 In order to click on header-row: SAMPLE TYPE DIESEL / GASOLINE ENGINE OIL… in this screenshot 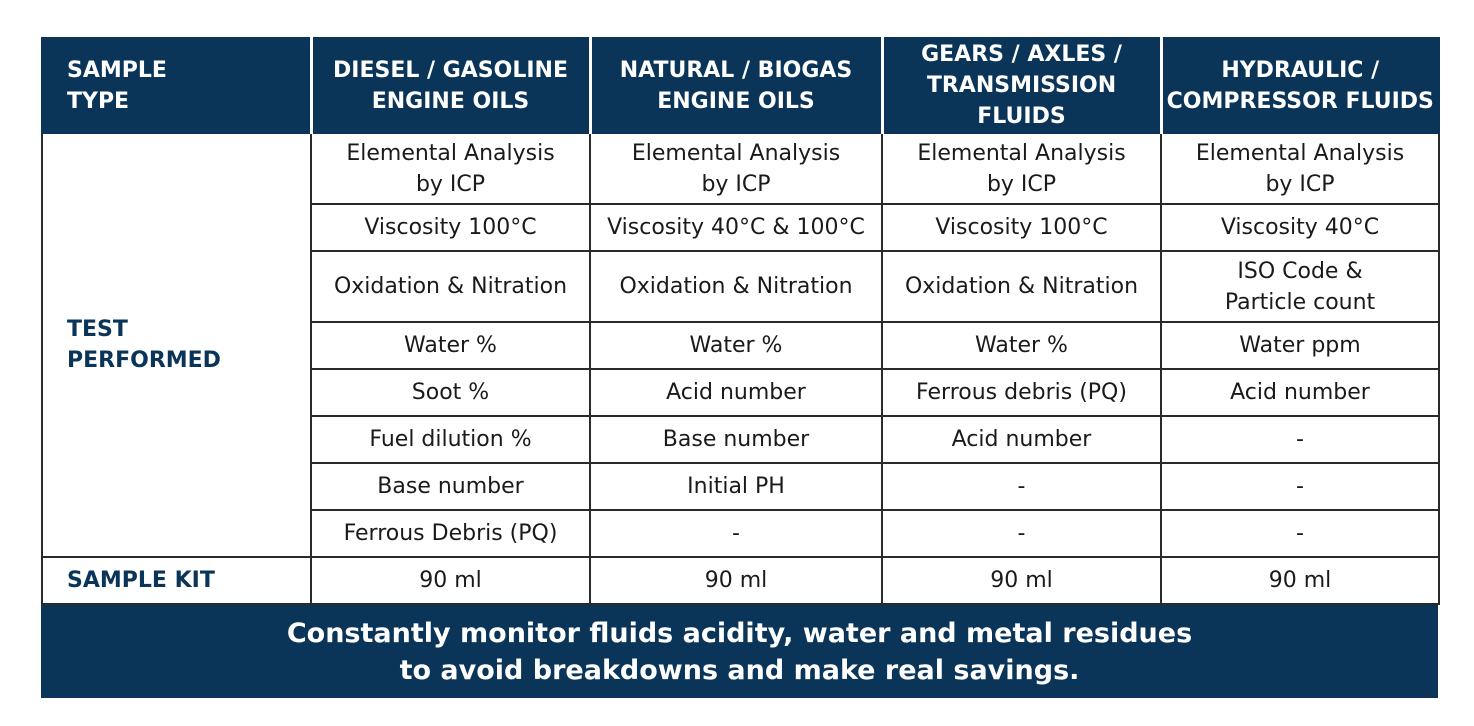, I will do `click(740, 85)`.